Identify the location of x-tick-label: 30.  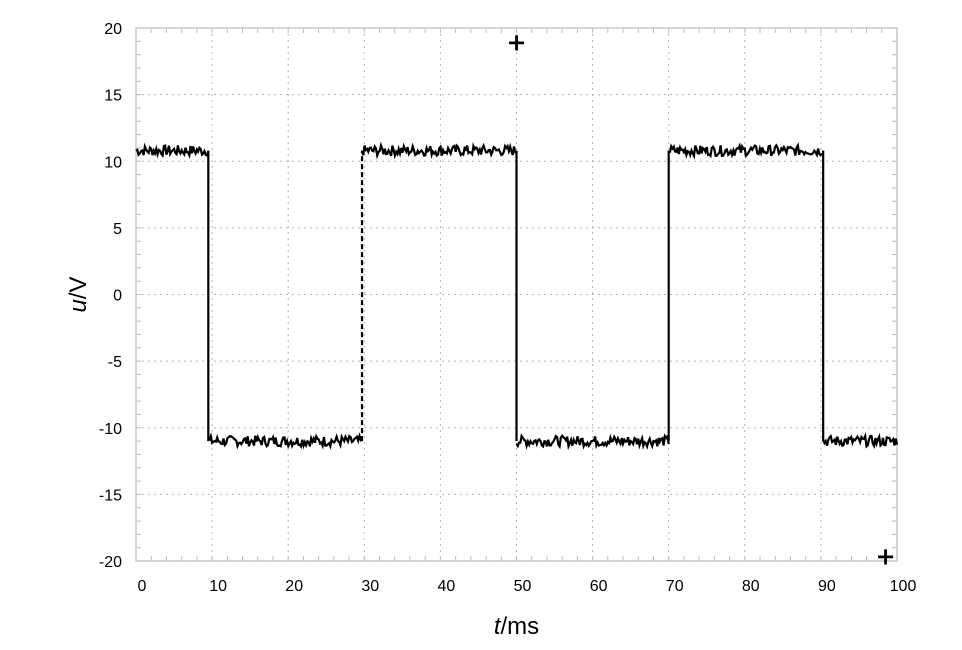
(370, 586).